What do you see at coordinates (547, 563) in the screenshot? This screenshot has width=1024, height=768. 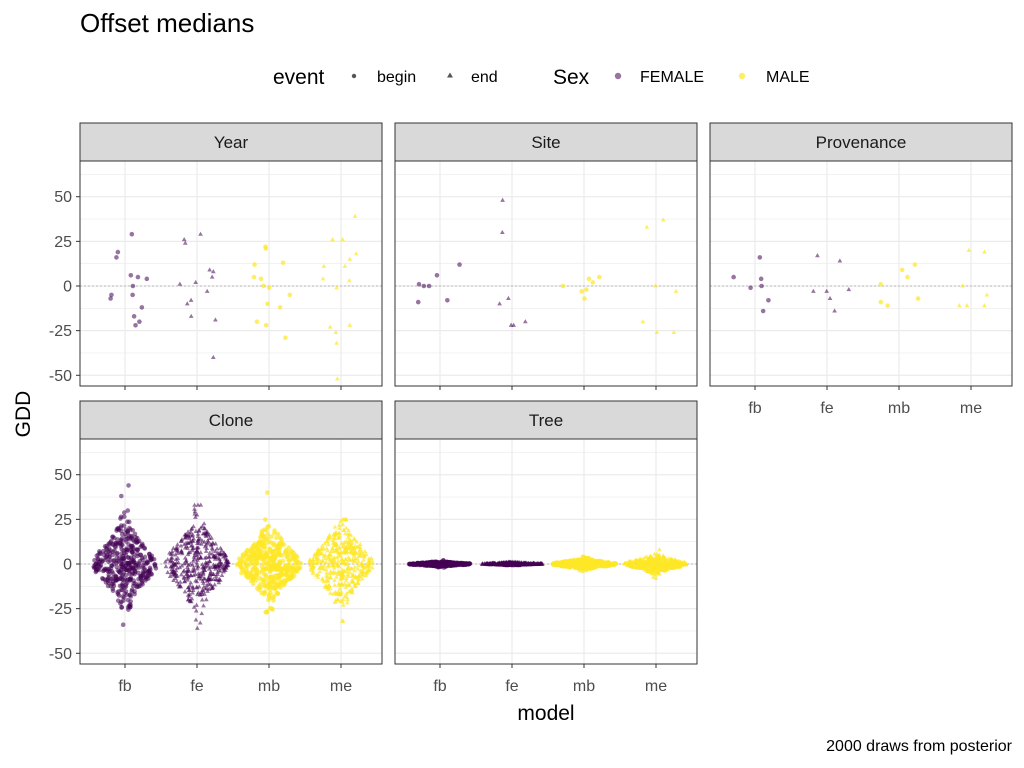 I see `points-tree` at bounding box center [547, 563].